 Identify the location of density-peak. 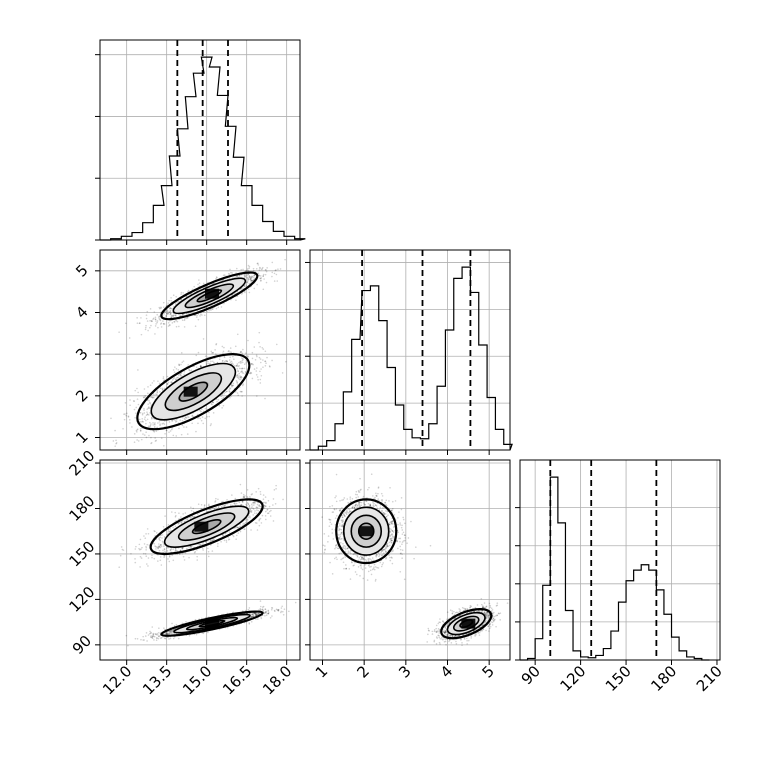
(212, 293).